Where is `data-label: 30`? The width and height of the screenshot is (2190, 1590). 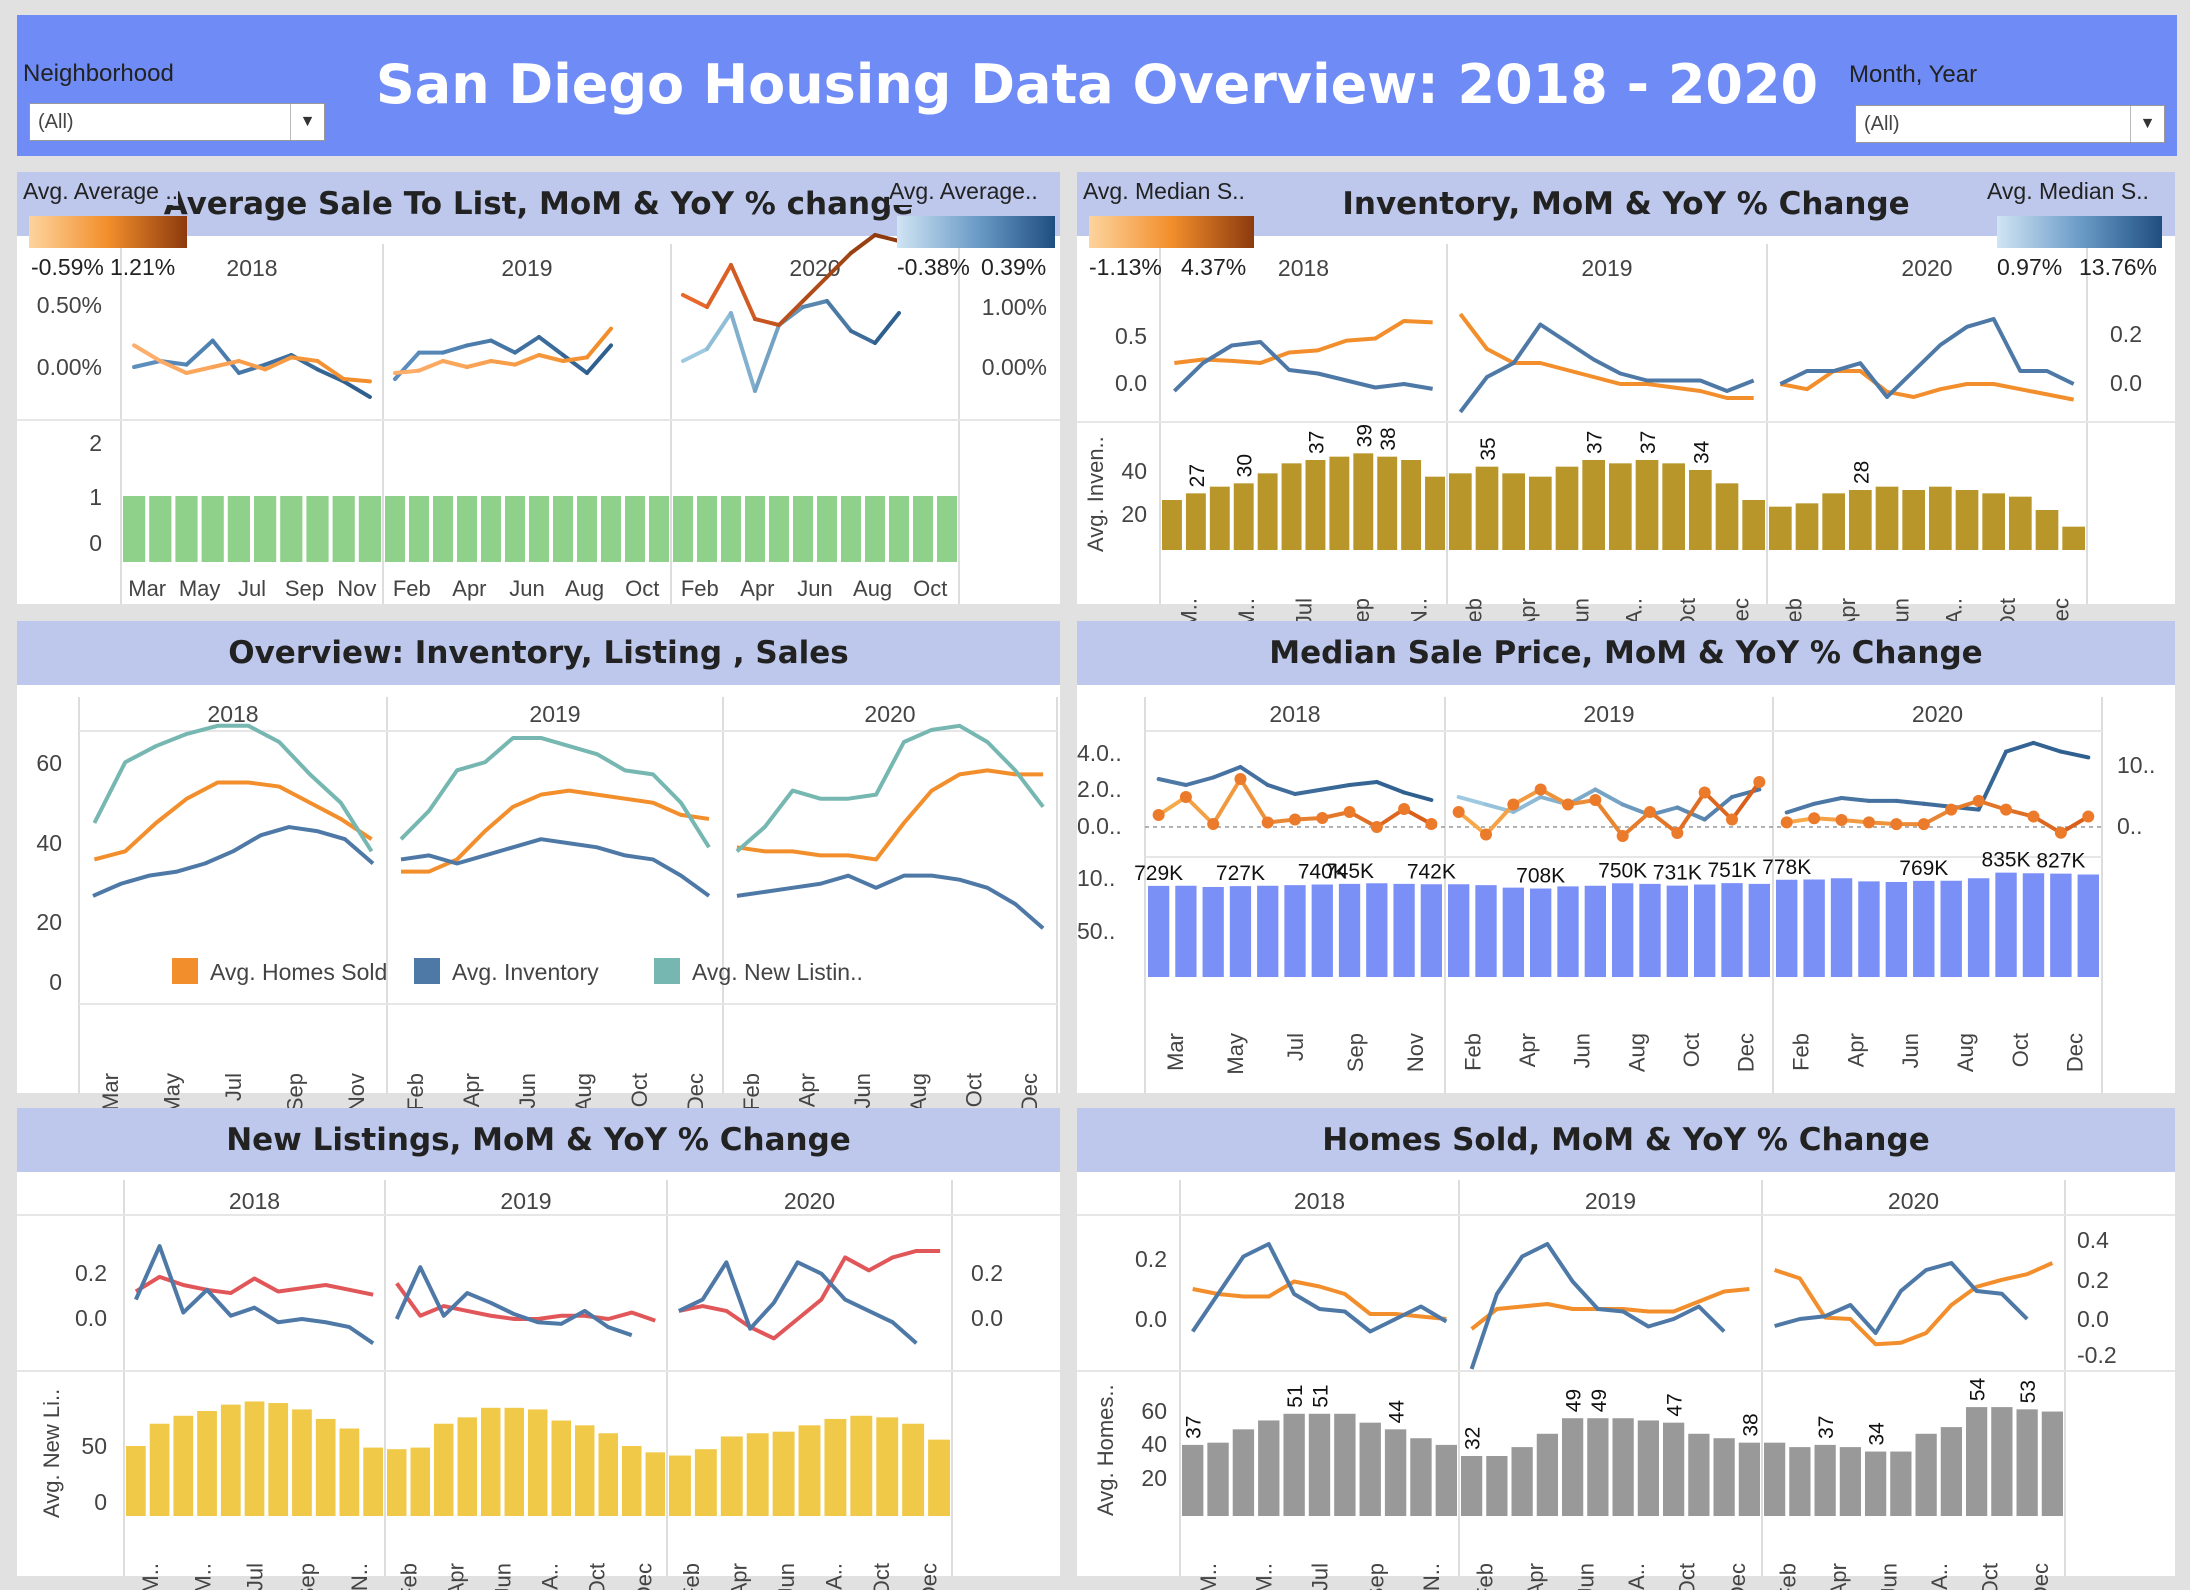
data-label: 30 is located at coordinates (1245, 465).